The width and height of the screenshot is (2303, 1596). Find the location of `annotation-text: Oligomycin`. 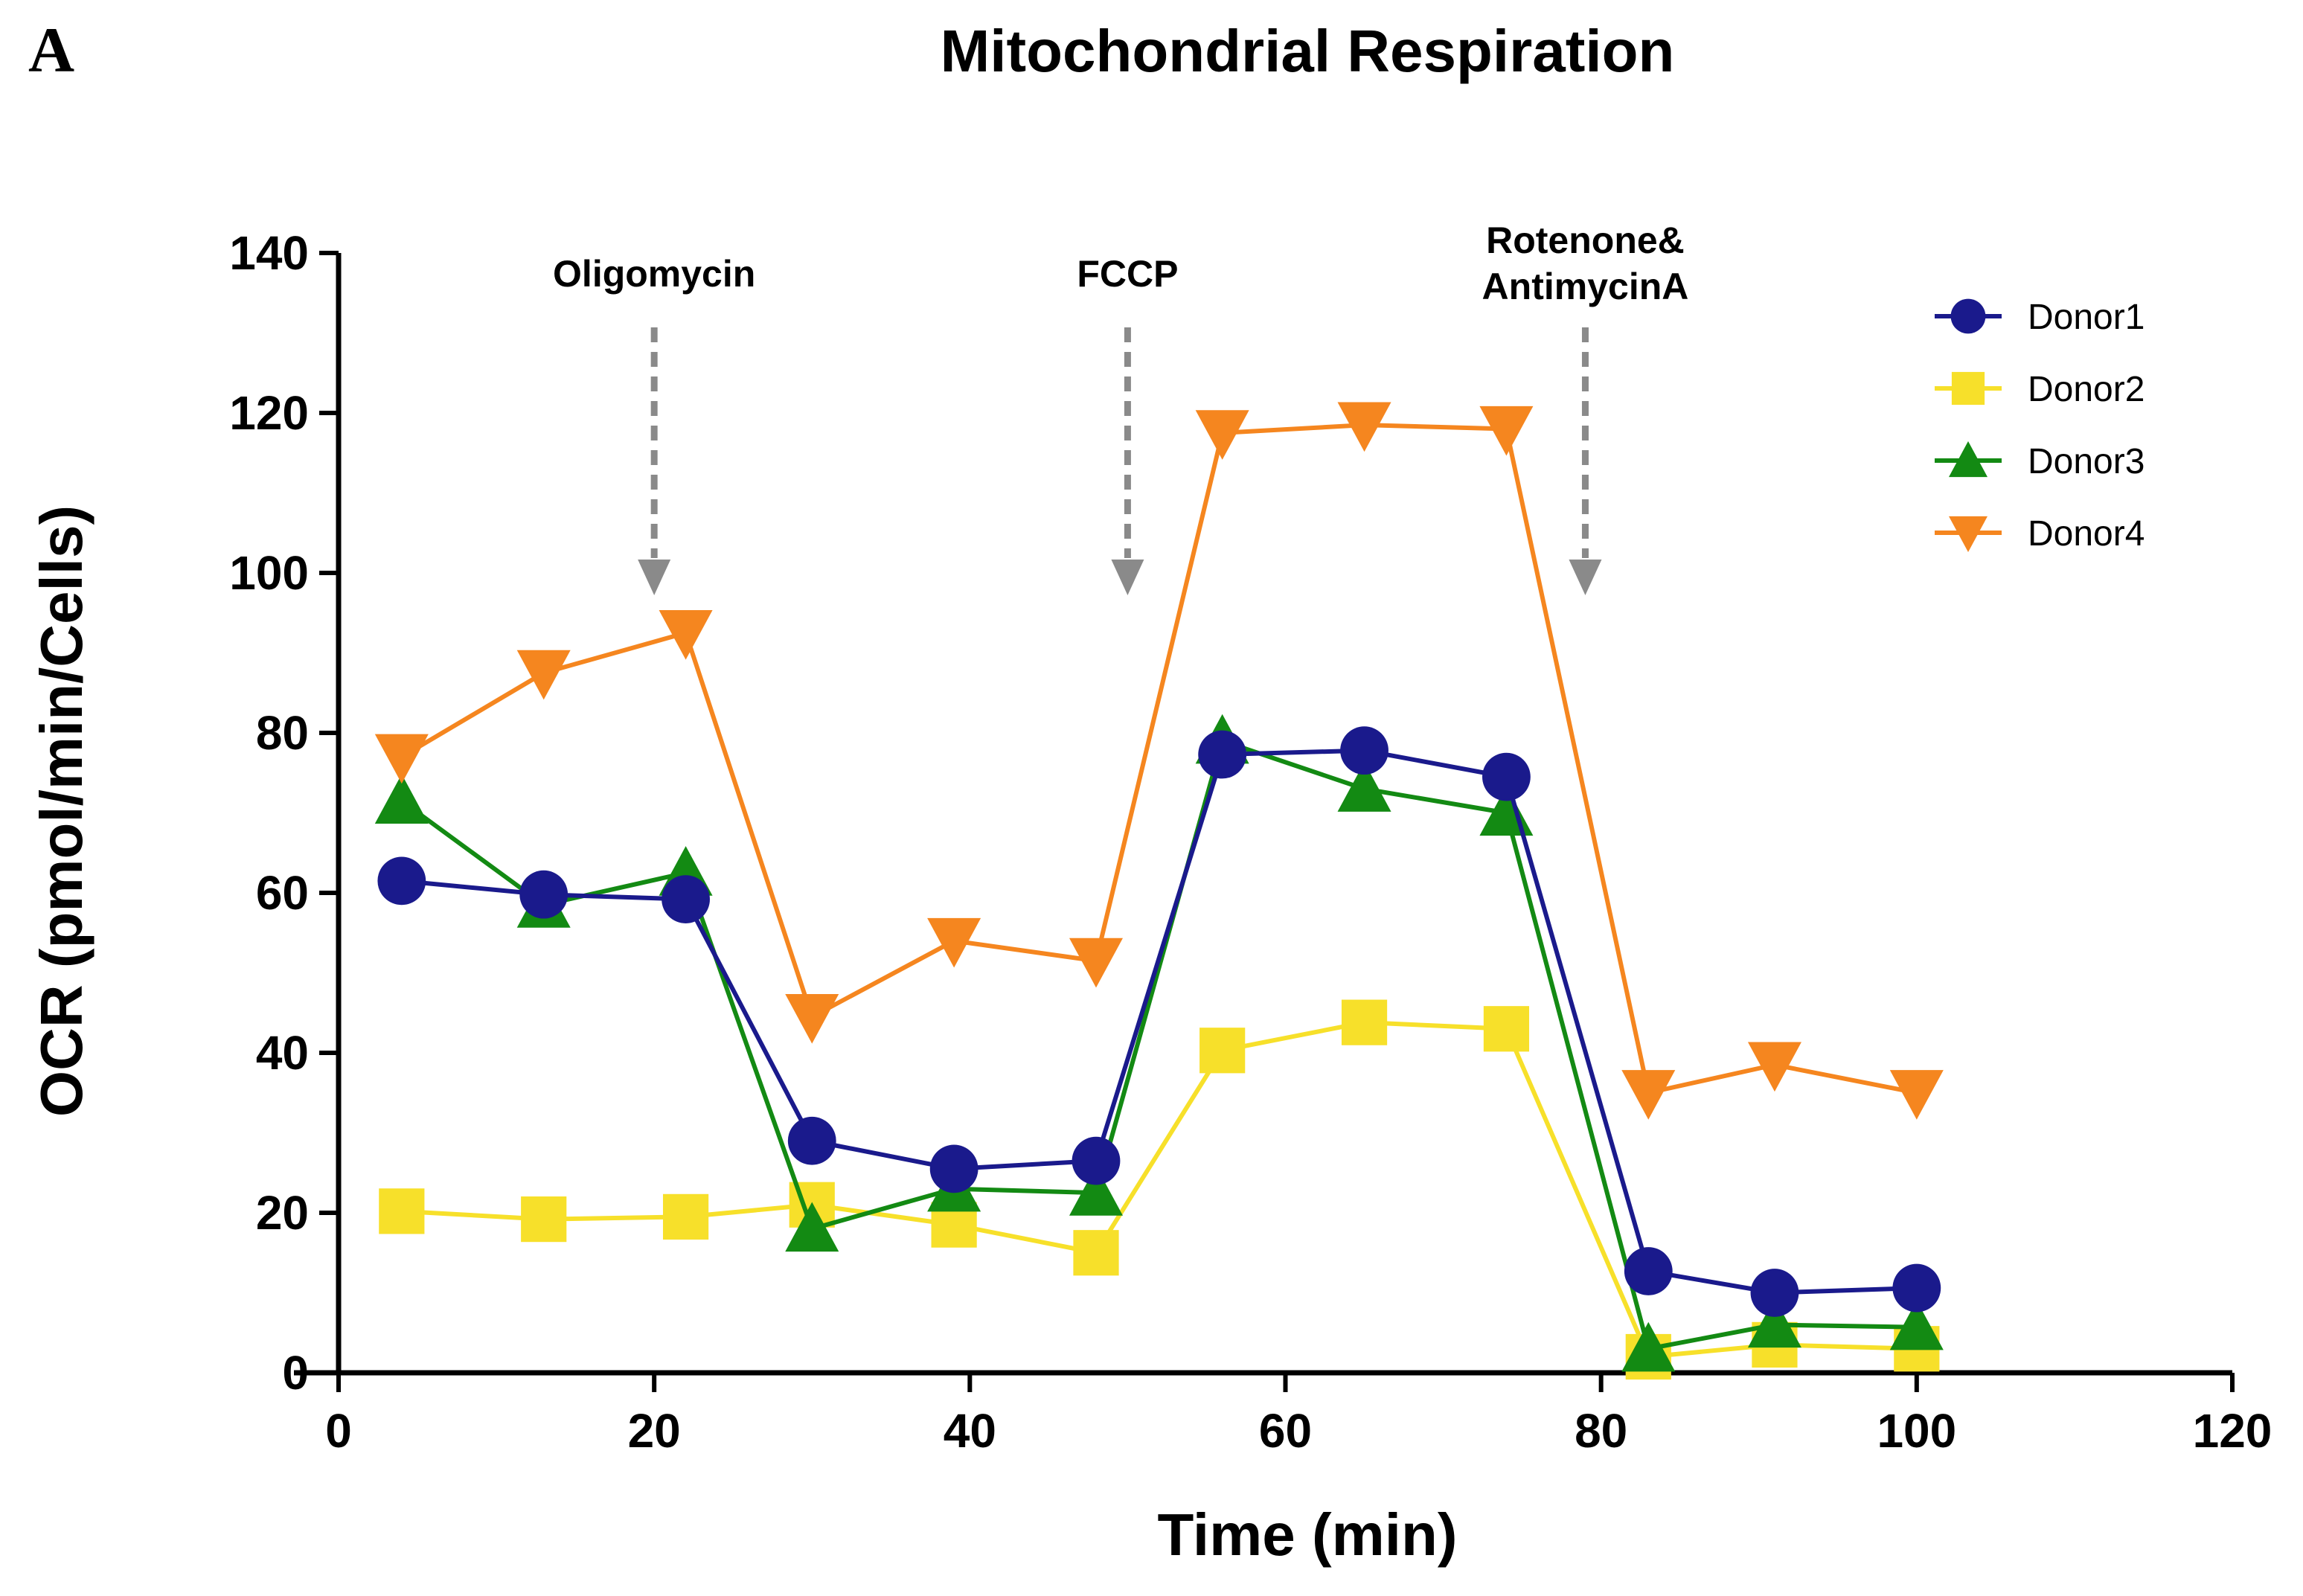

annotation-text: Oligomycin is located at coordinates (654, 274).